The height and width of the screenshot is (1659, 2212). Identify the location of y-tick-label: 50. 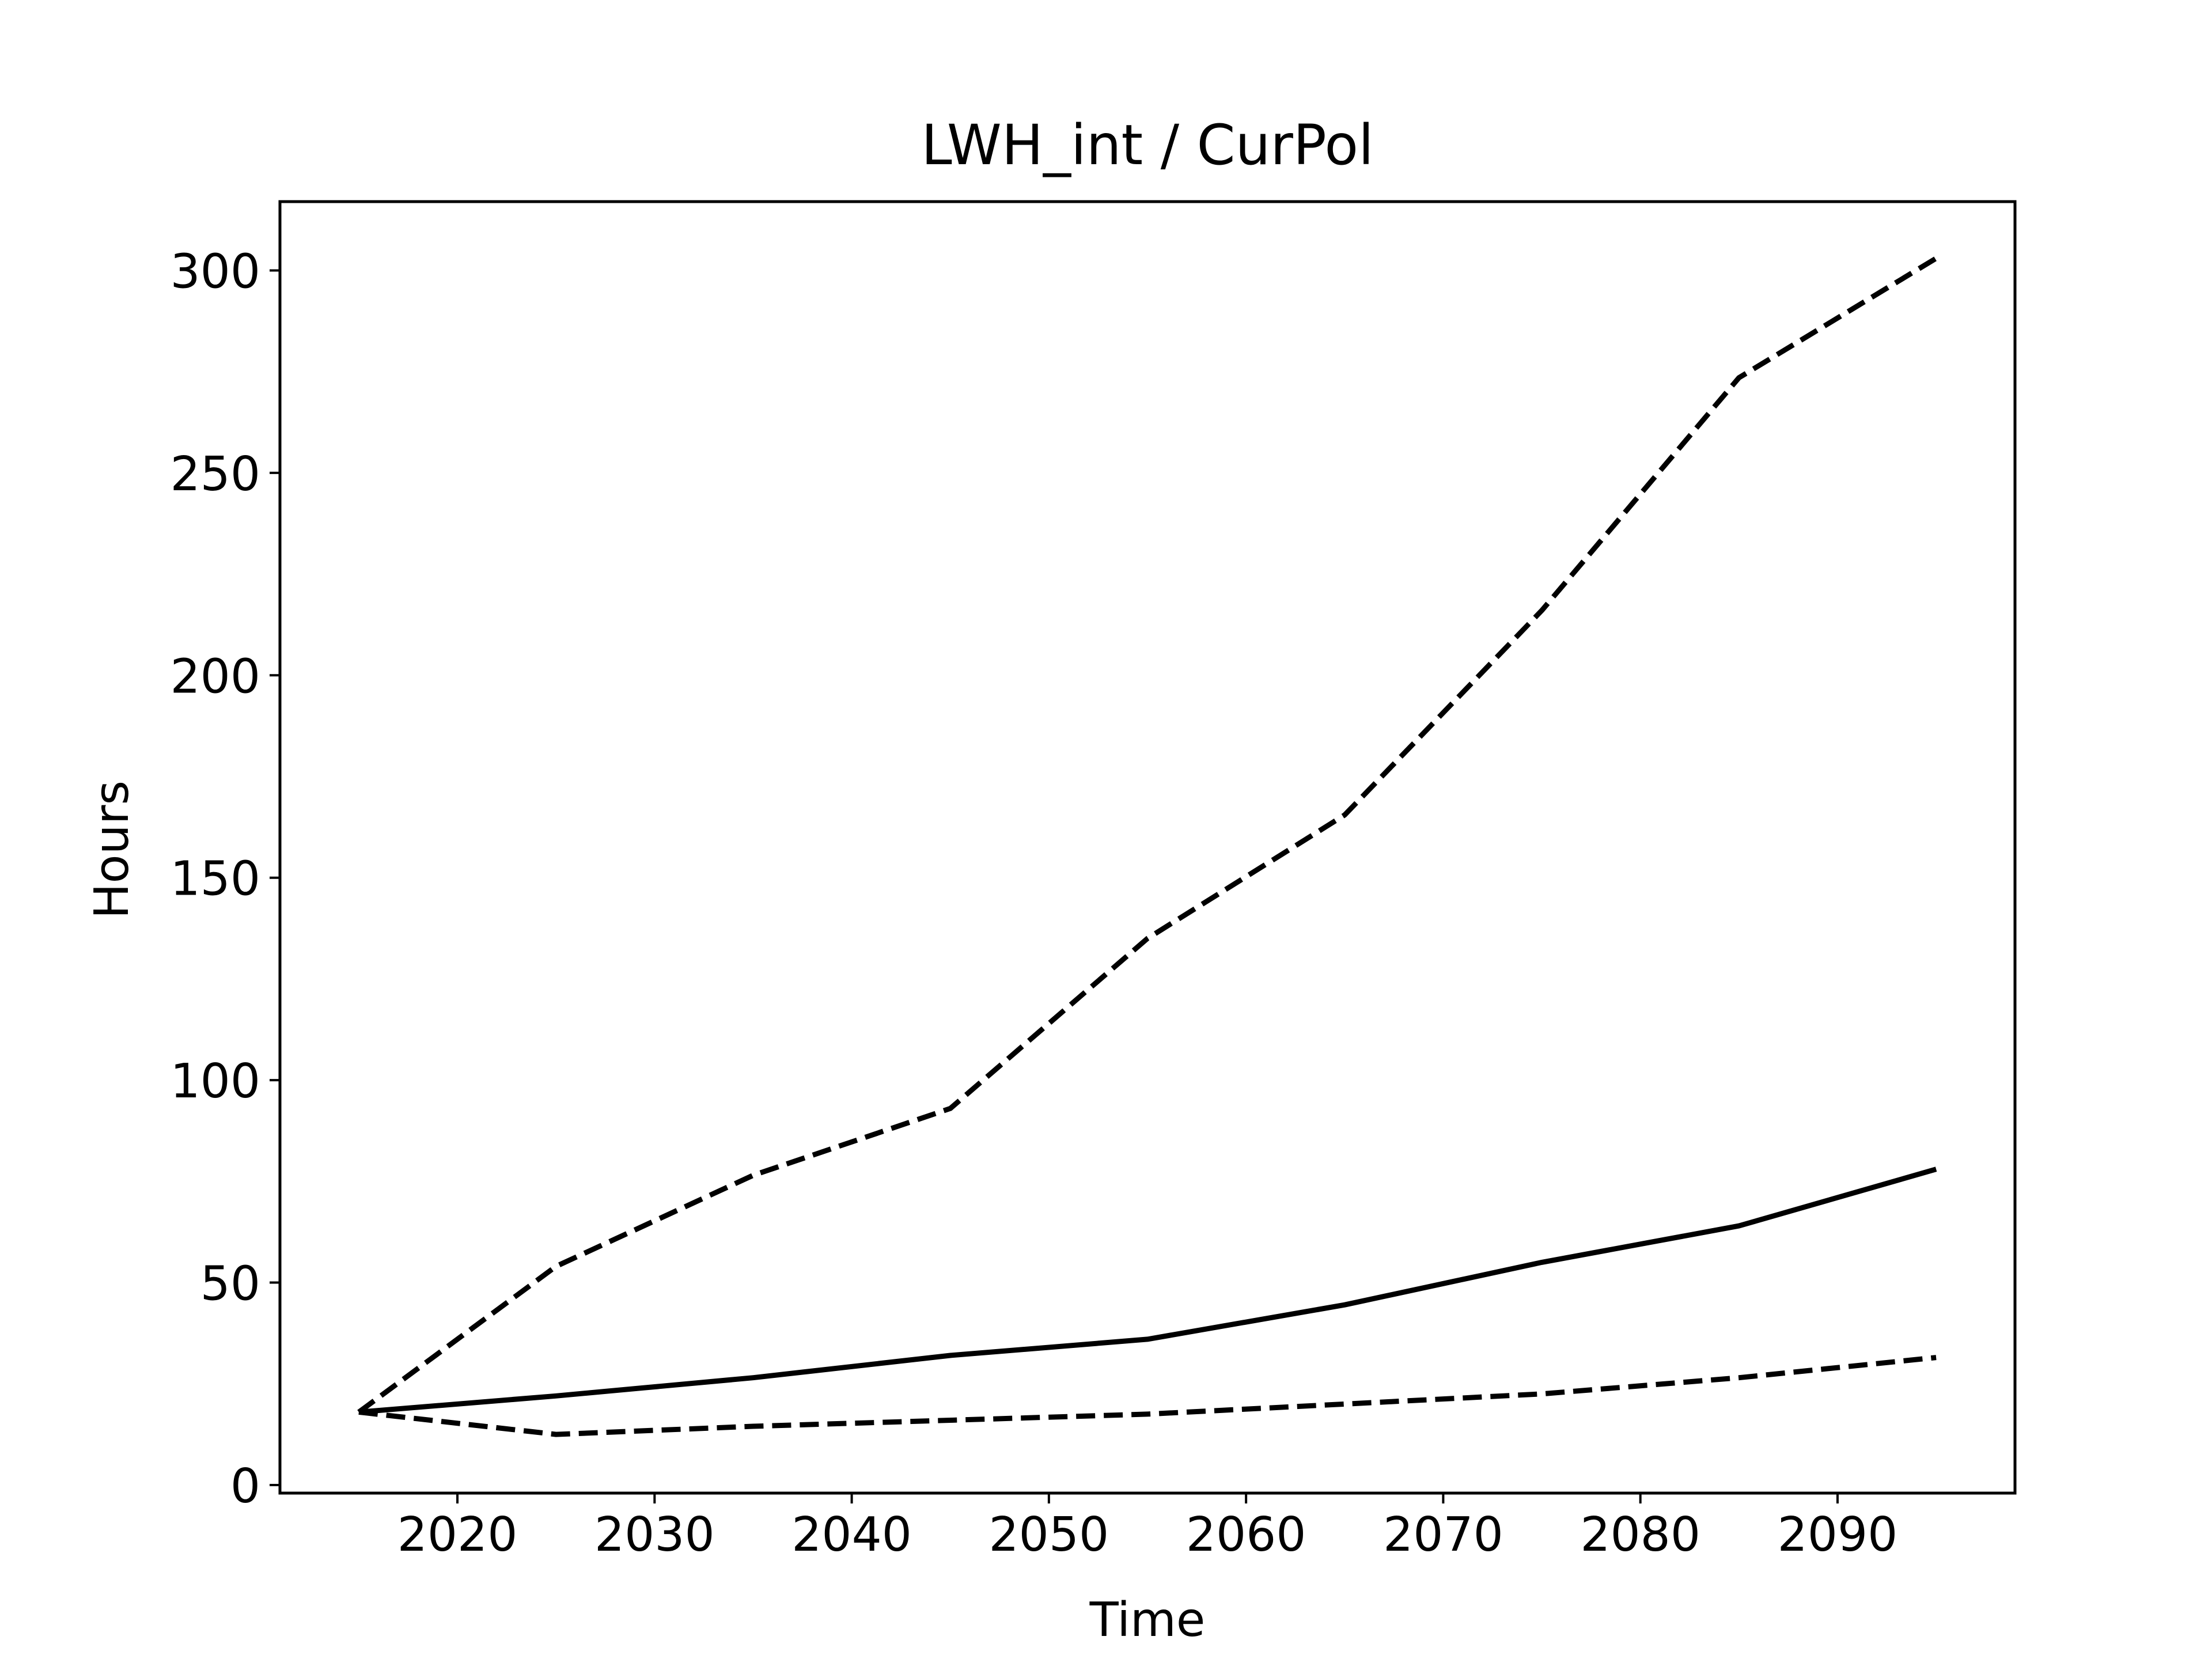
(230, 1284).